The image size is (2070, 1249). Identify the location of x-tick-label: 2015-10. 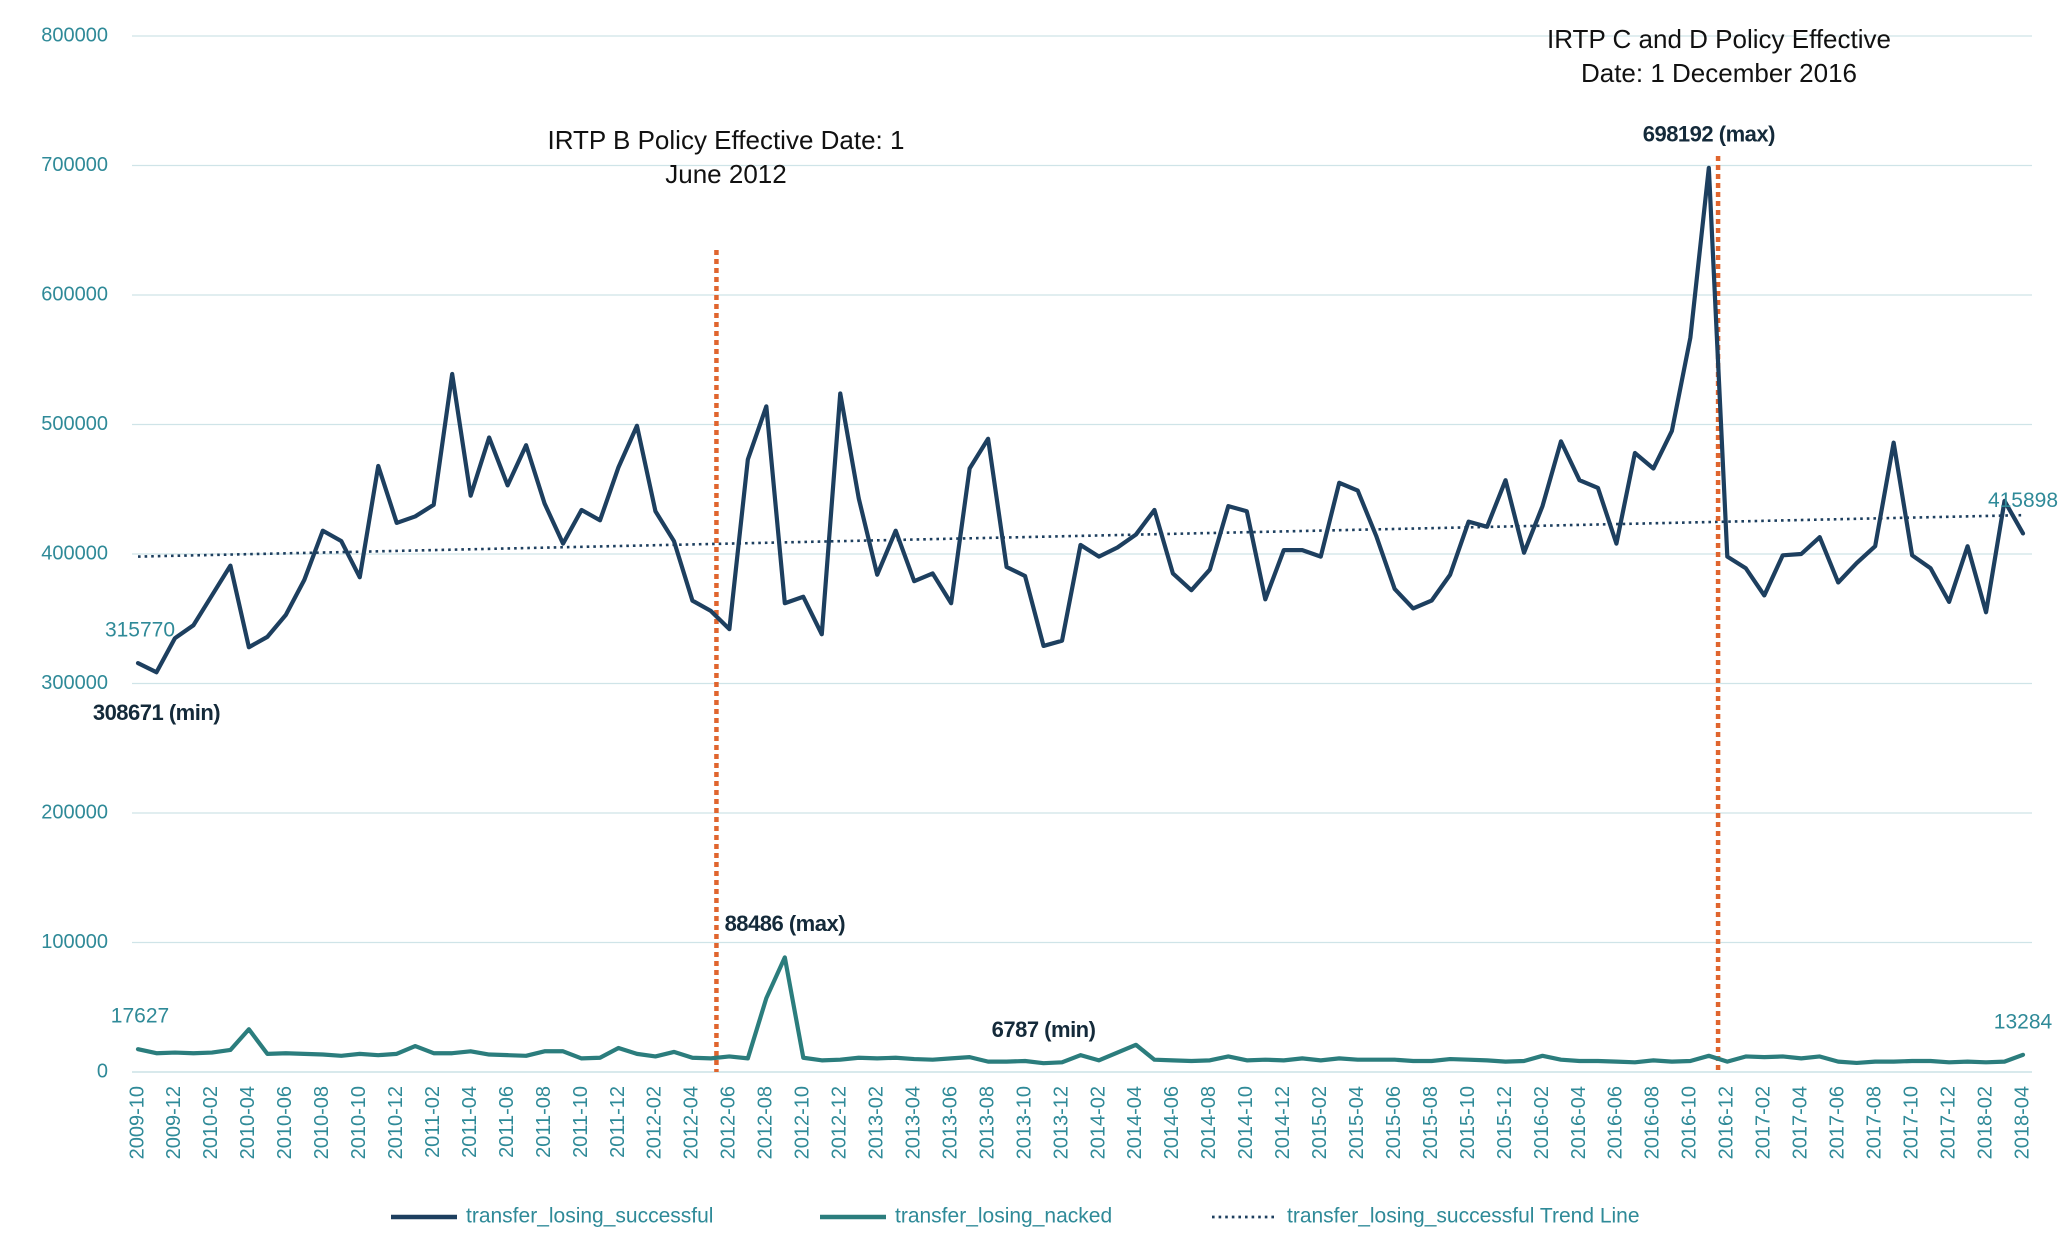
(1468, 1122).